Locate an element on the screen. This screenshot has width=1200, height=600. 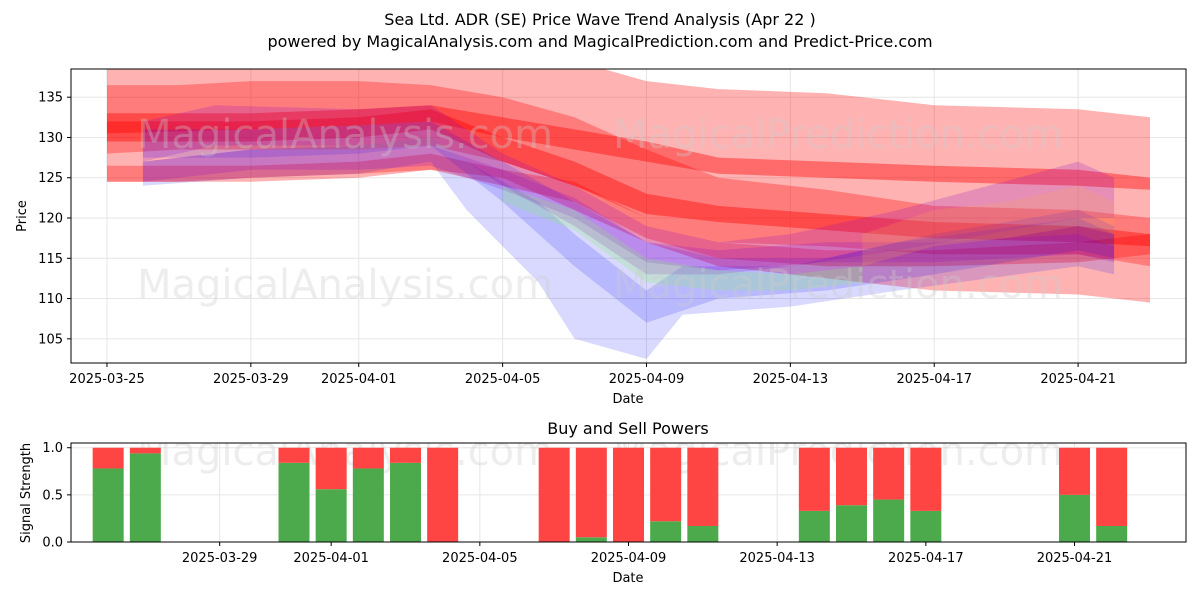
signal-x-tick-label: 2025-04-01 is located at coordinates (331, 558).